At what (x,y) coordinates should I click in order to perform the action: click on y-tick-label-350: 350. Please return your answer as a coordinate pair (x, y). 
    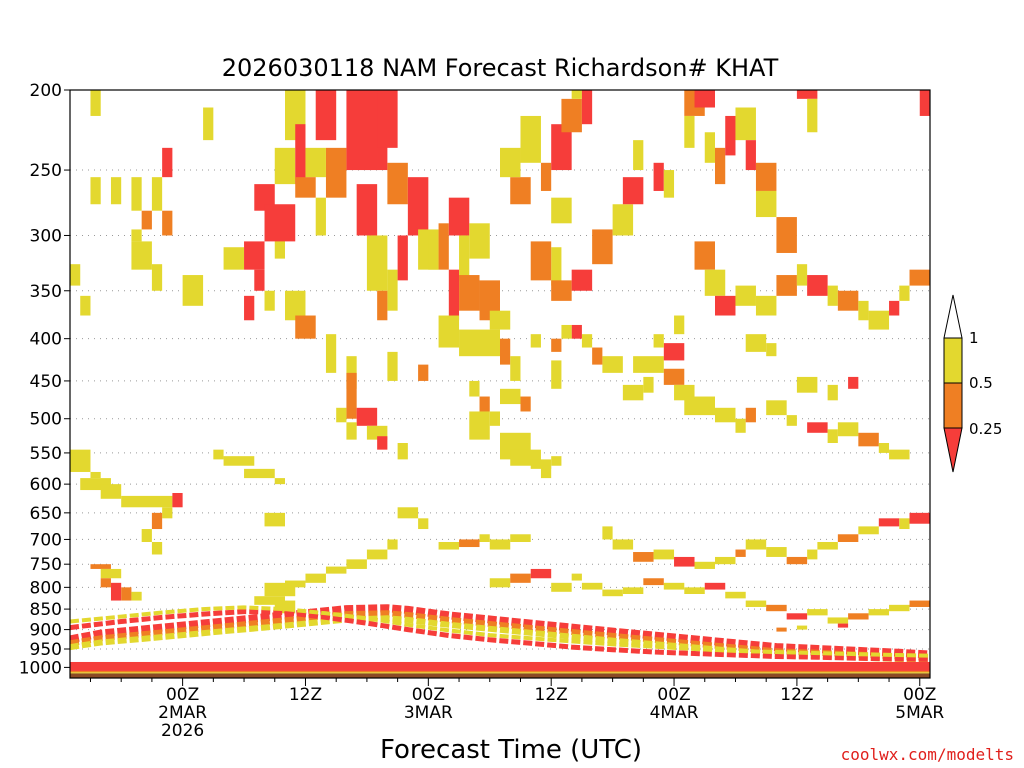
    Looking at the image, I should click on (46, 292).